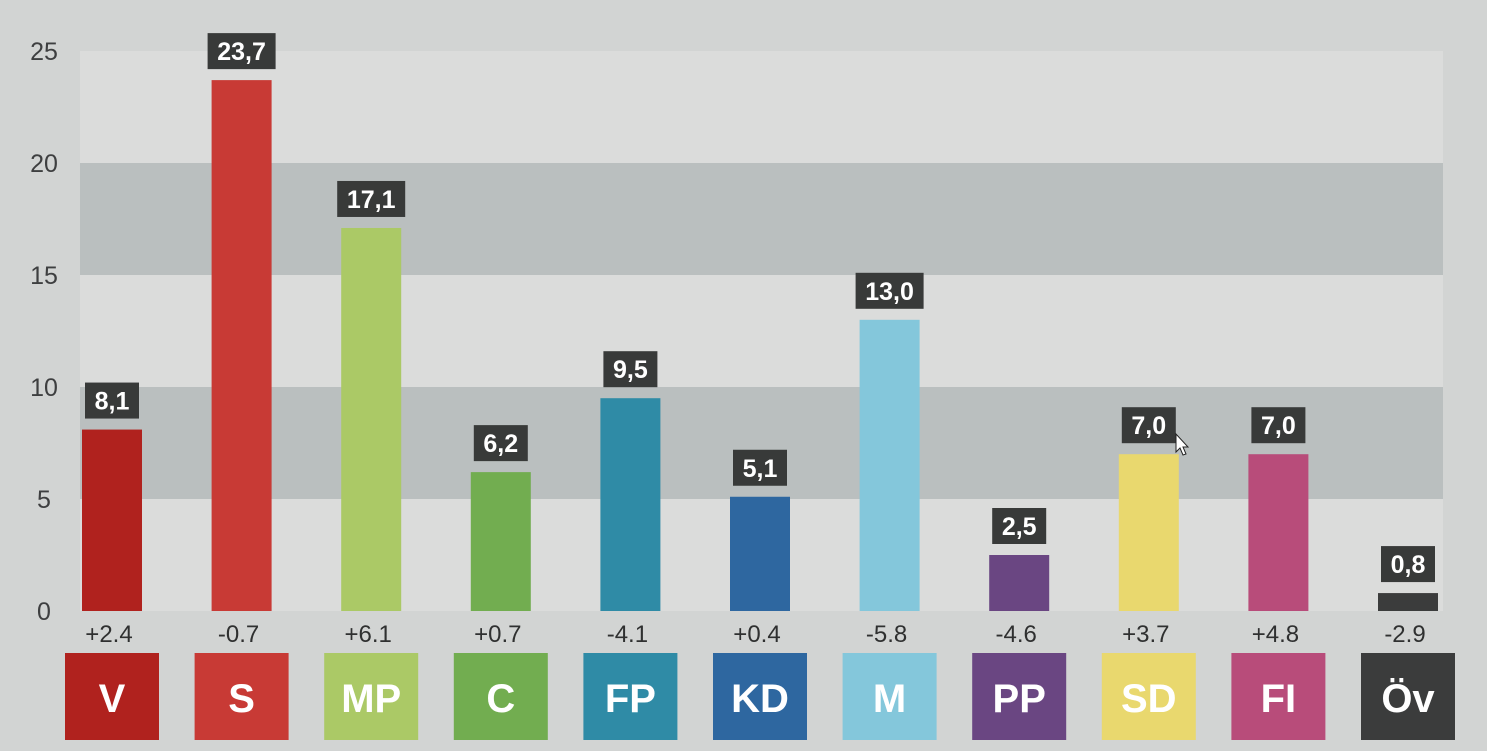 This screenshot has width=1487, height=751. I want to click on party-label: FP, so click(630, 699).